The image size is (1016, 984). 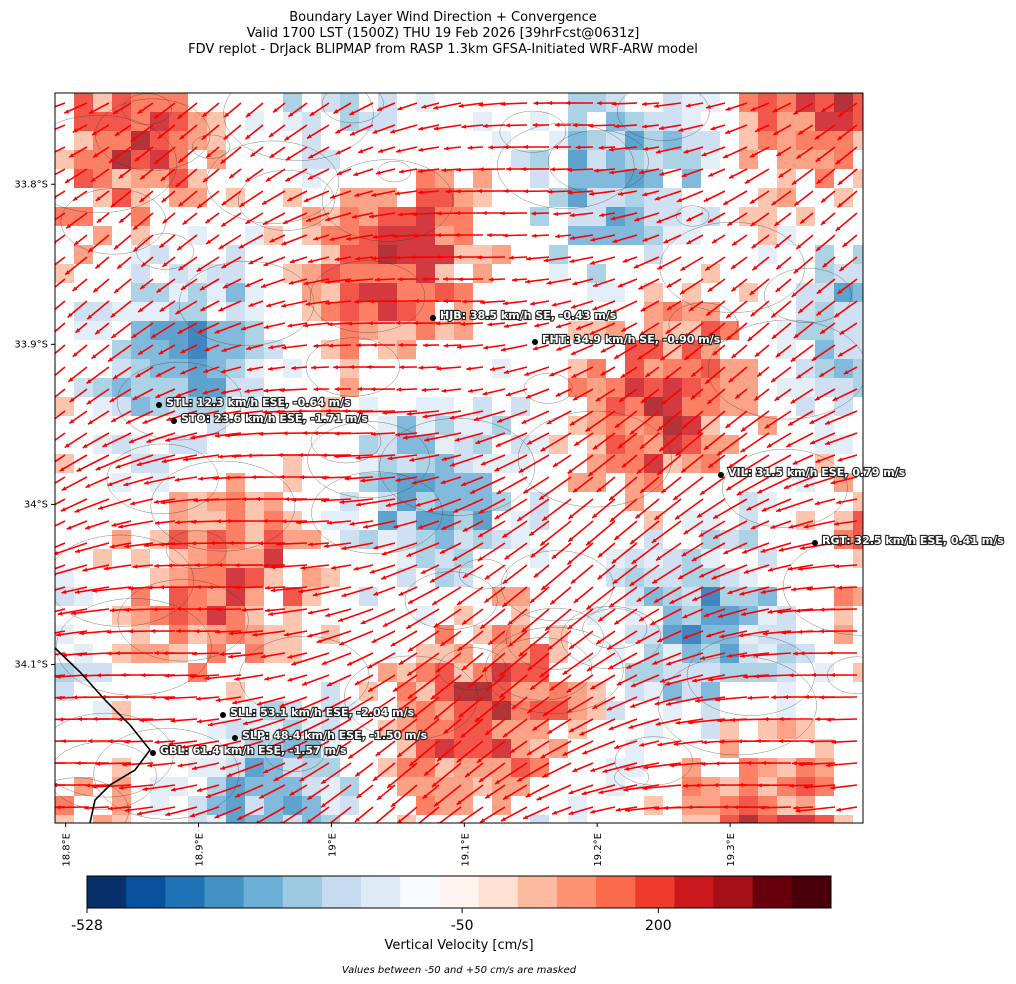 I want to click on station-label: GBL: 61.4 km/h ESE, -1.57 m/s, so click(x=253, y=750).